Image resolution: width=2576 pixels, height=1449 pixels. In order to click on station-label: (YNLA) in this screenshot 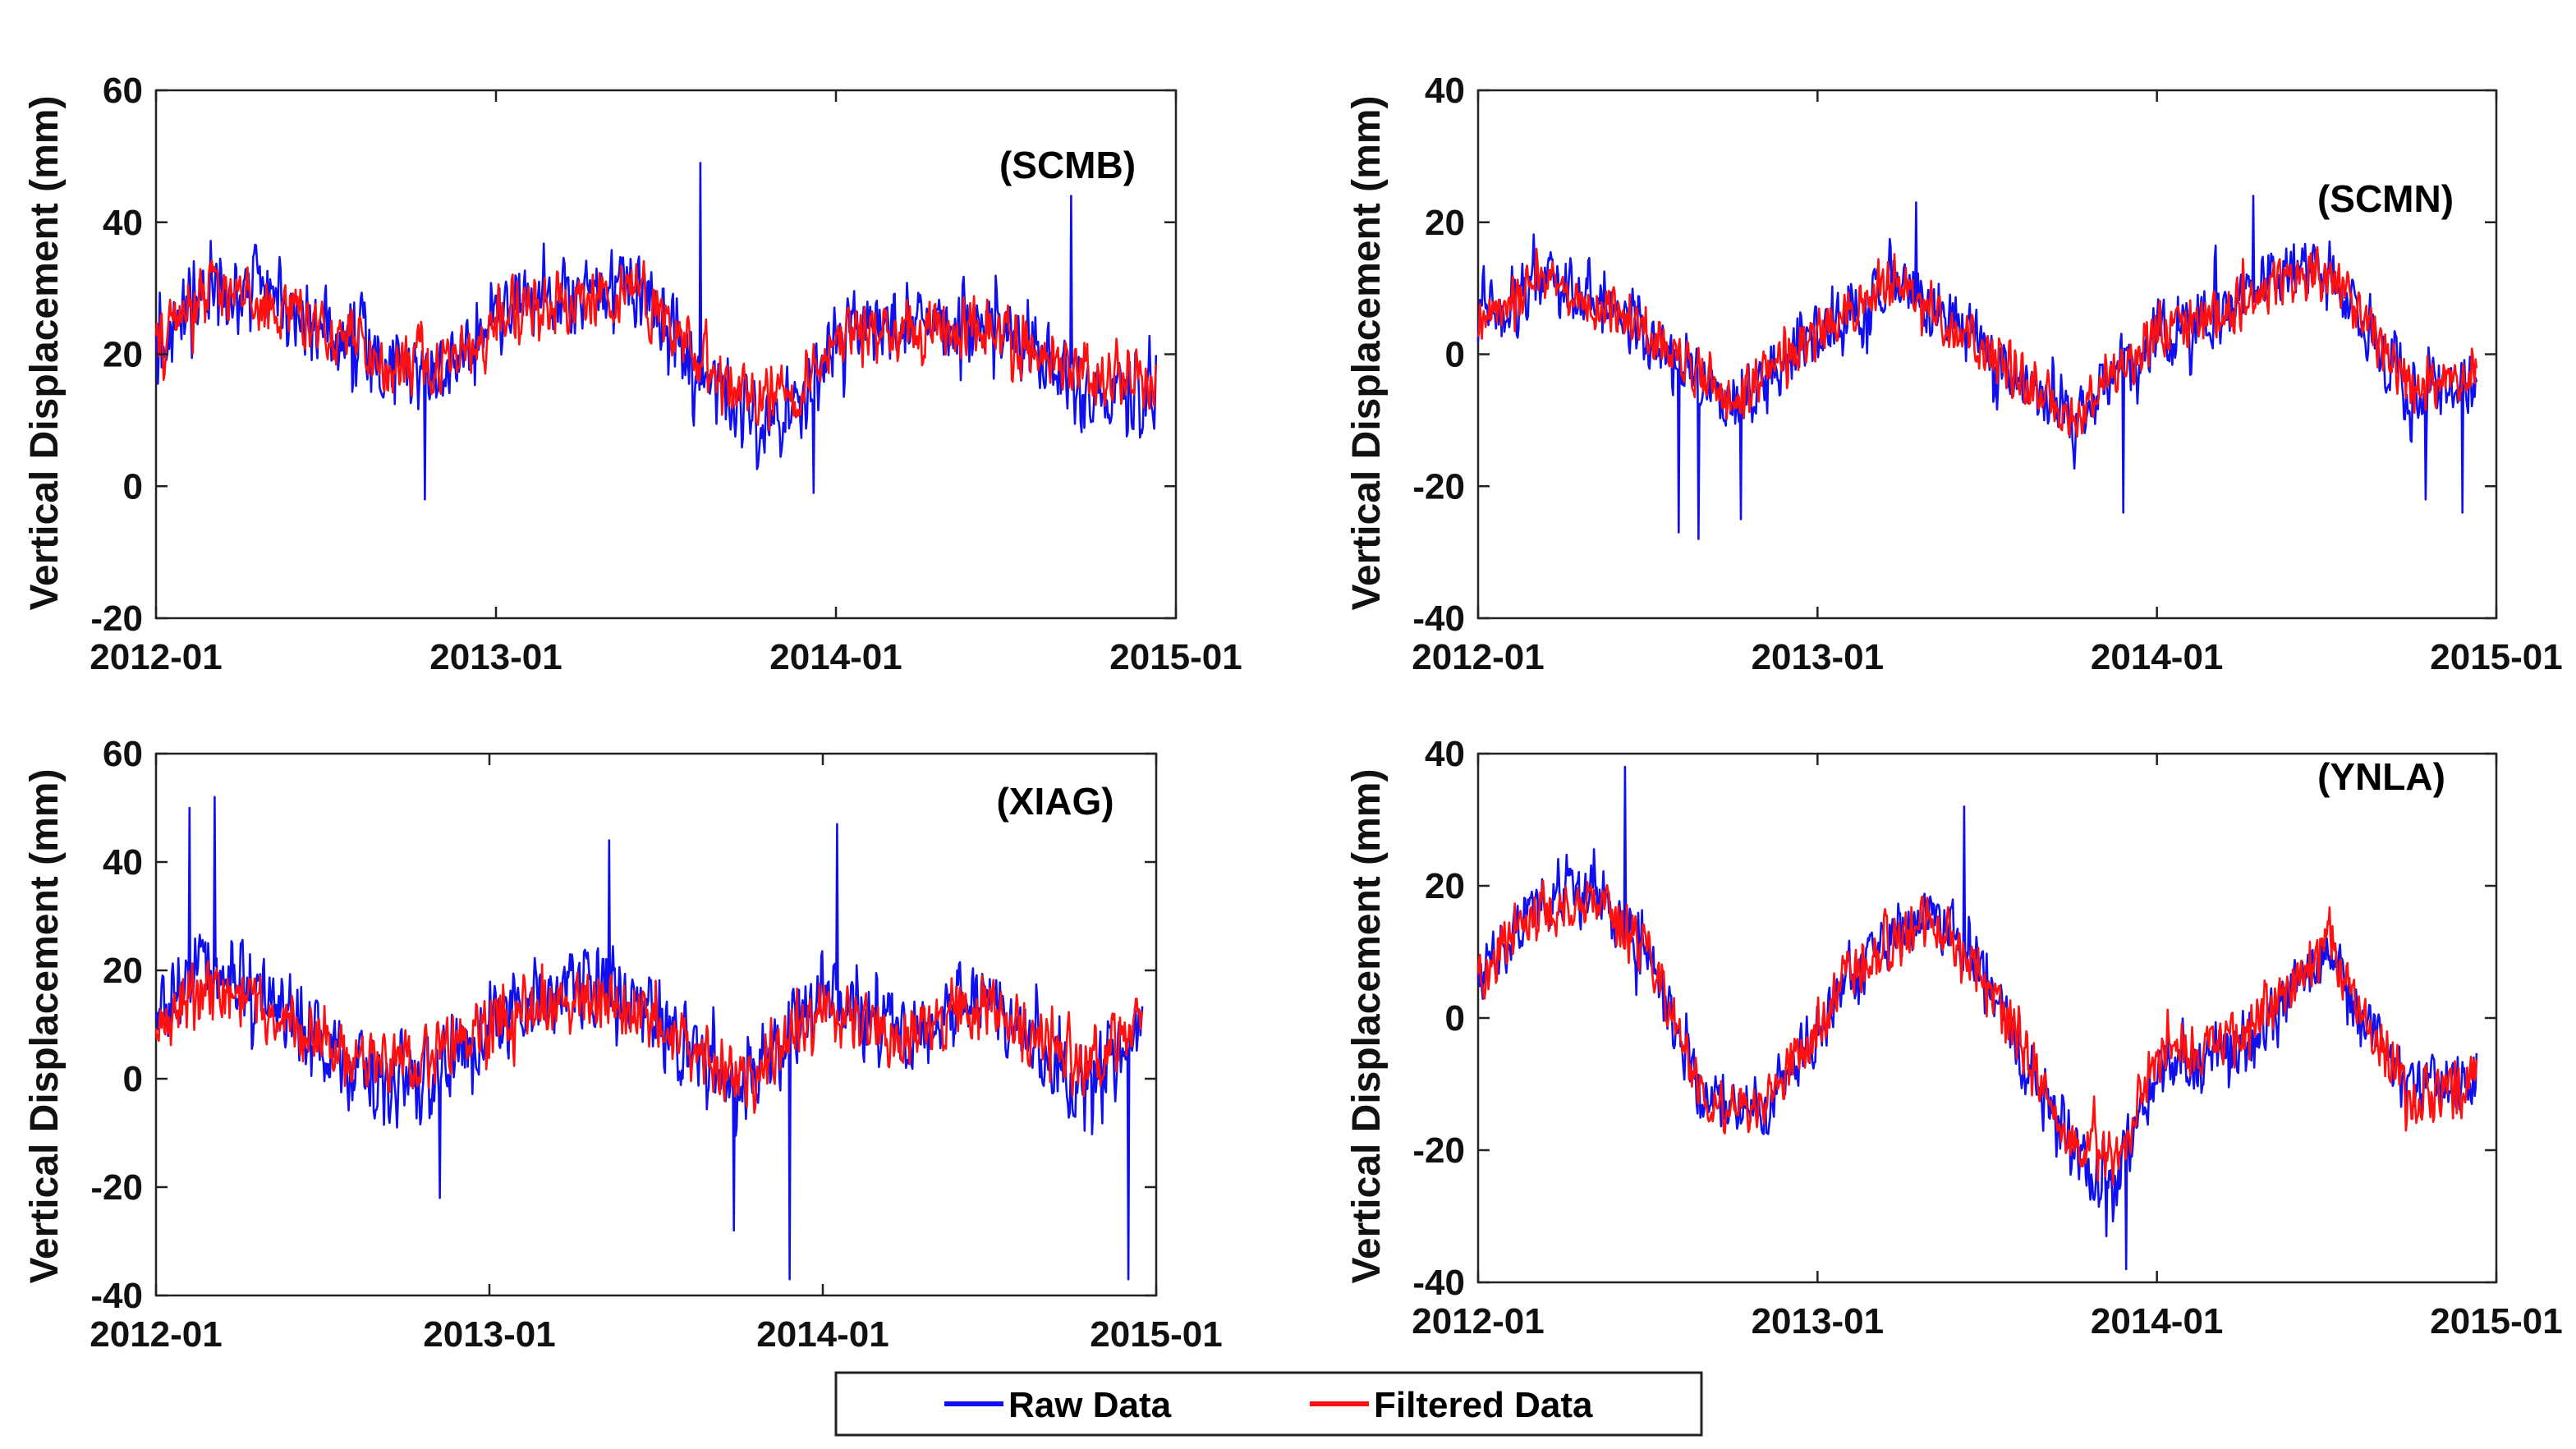, I will do `click(2381, 776)`.